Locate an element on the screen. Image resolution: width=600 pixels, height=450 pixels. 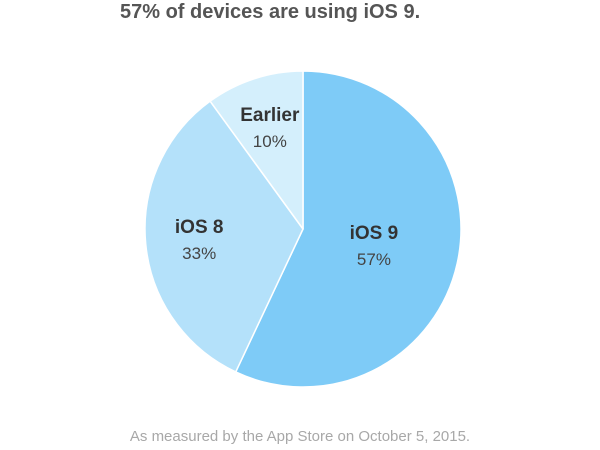
pie-label-ios-8: iOS 8 is located at coordinates (199, 227).